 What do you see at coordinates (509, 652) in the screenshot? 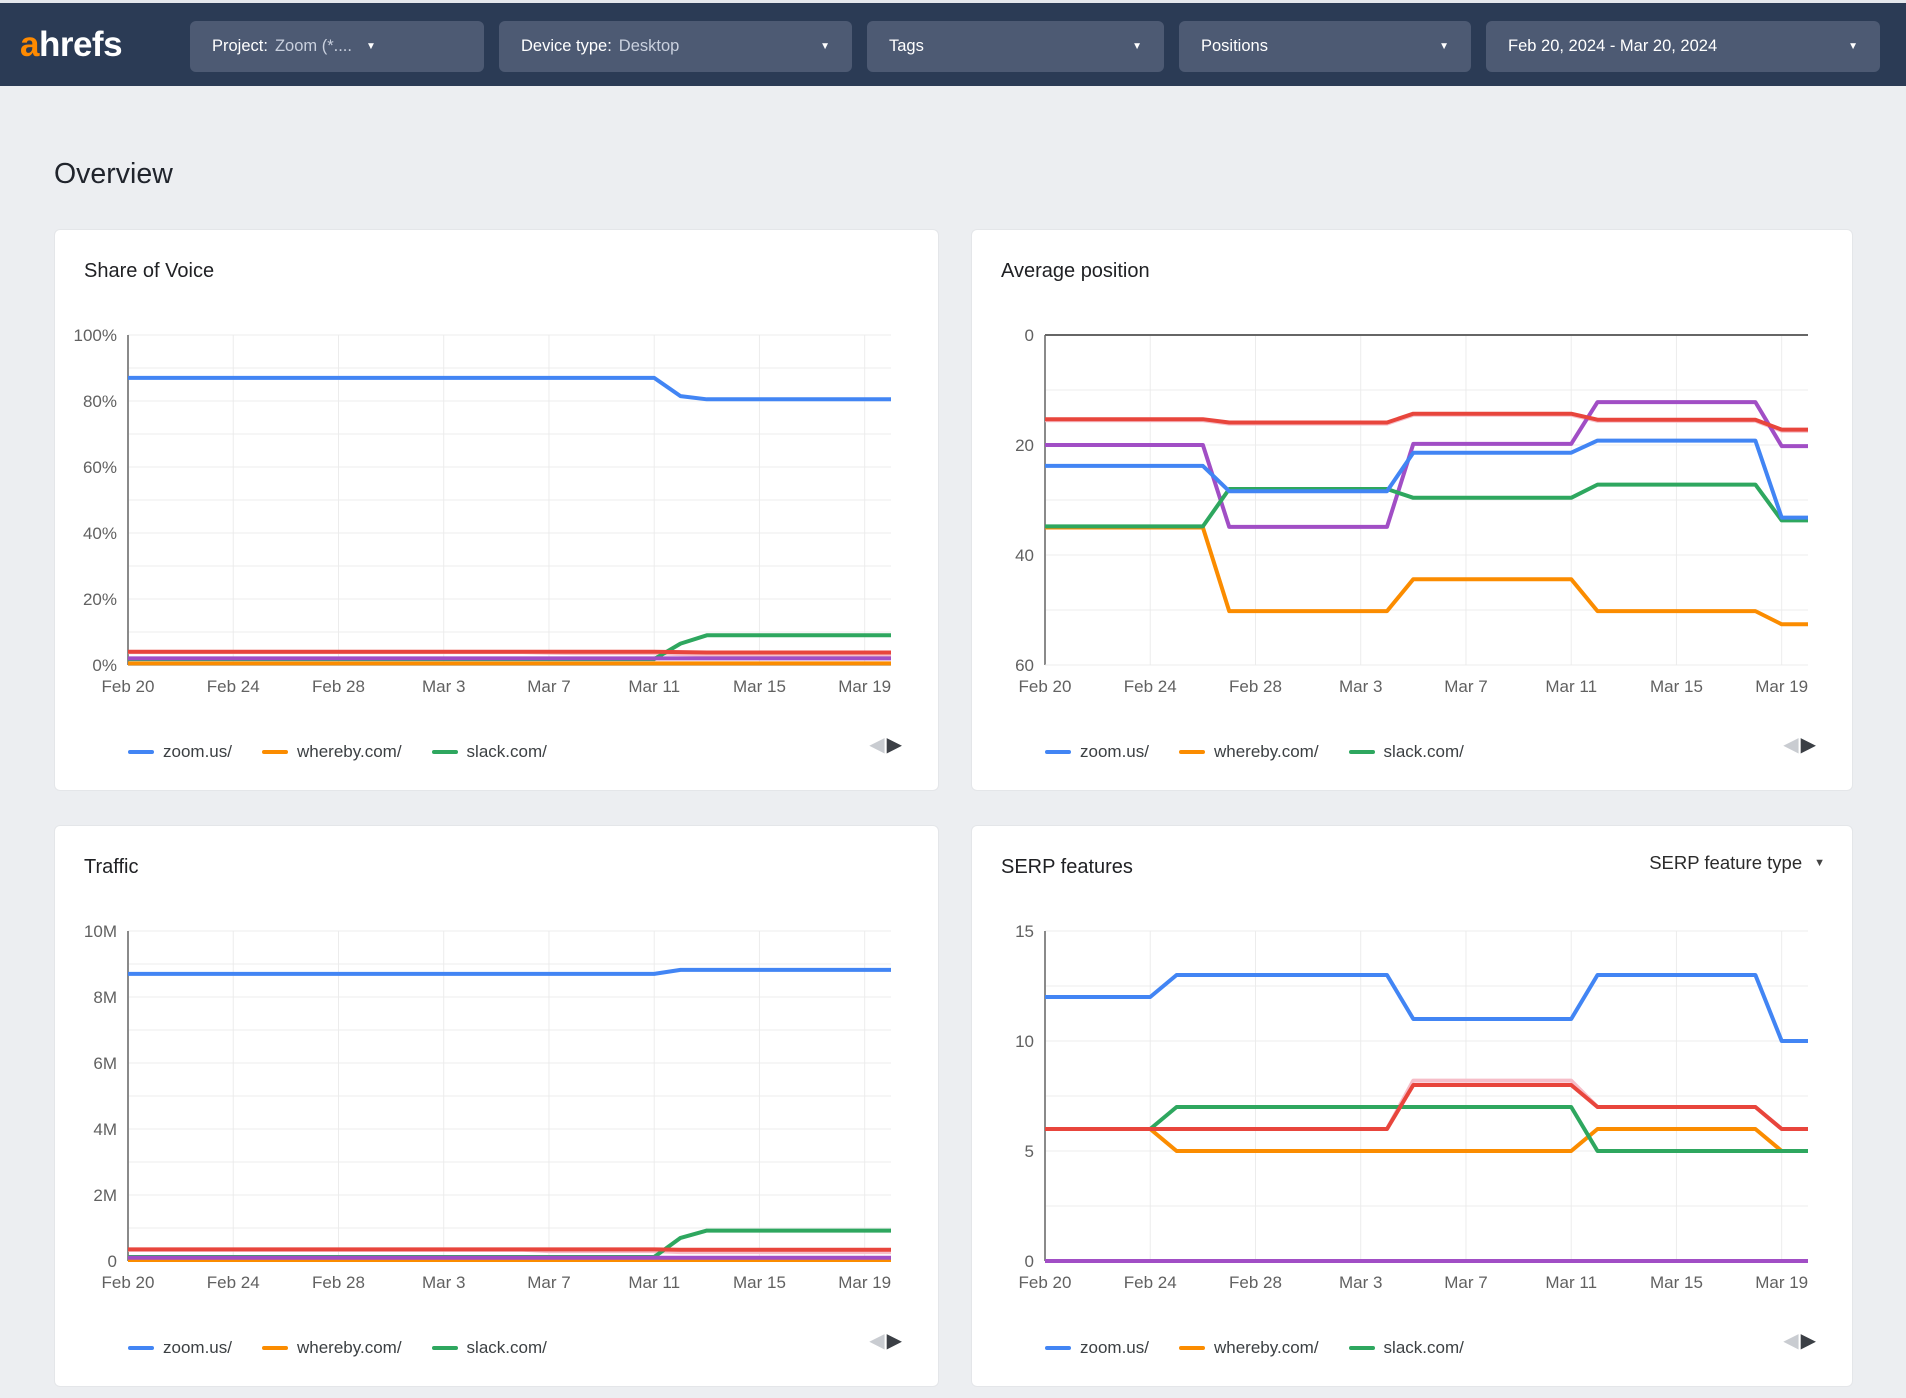
I see `share-of-voice-line-red` at bounding box center [509, 652].